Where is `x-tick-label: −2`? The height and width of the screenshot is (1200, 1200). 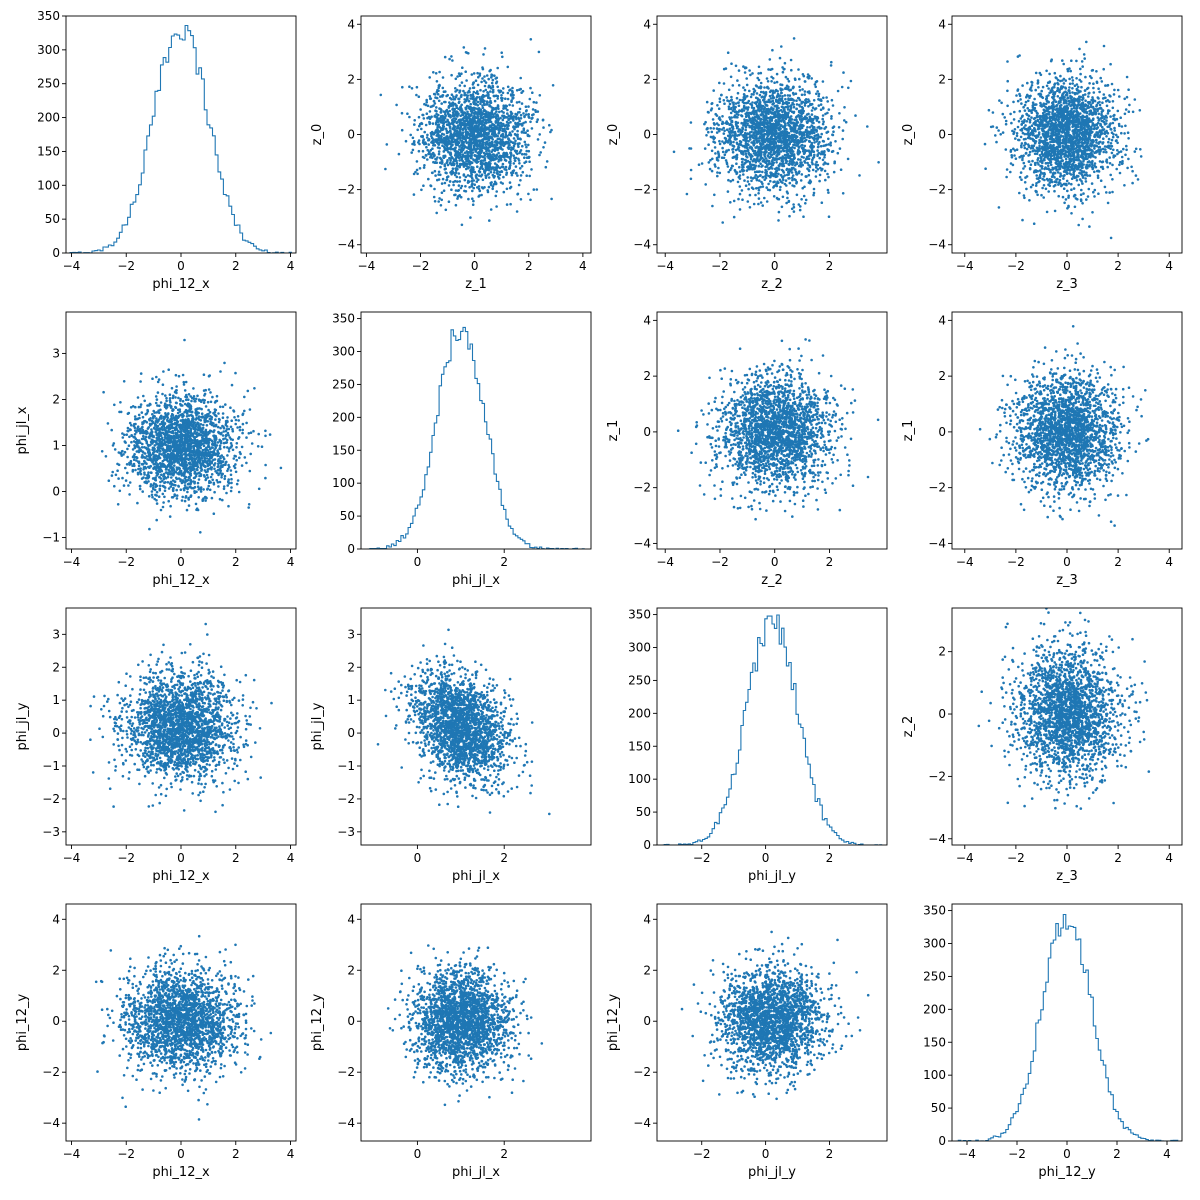
x-tick-label: −2 is located at coordinates (126, 266).